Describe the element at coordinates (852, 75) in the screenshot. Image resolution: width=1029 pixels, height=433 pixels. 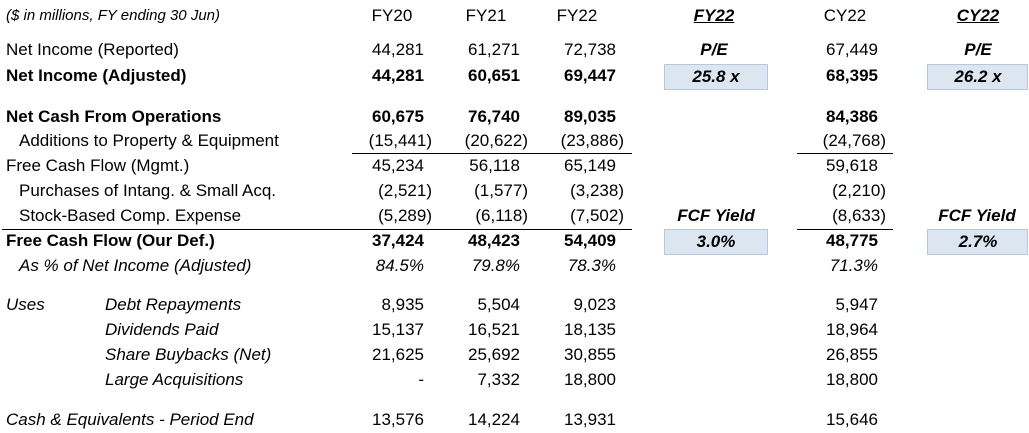
I see `cell-ni-adjusted-cy22: 68,395` at that location.